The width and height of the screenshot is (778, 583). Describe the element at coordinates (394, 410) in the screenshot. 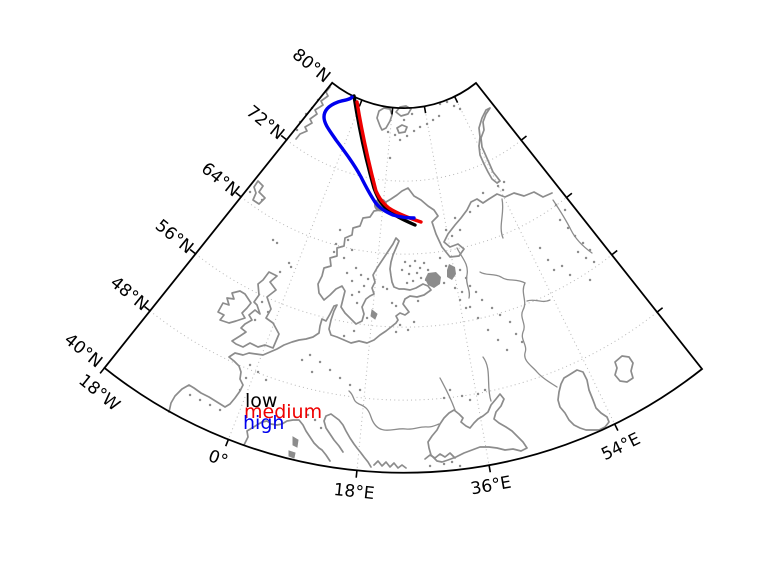

I see `river-danube` at that location.